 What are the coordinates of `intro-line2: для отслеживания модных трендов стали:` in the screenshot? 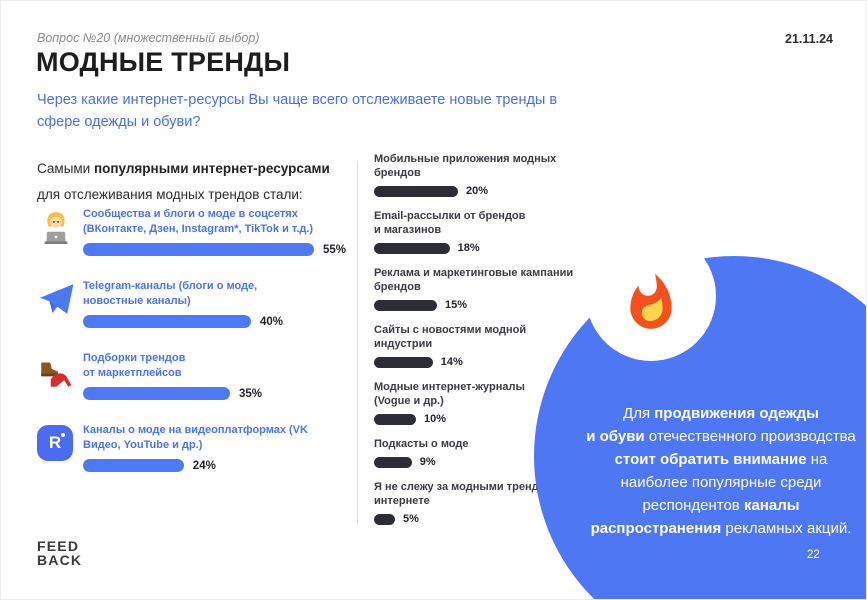 It's located at (170, 194).